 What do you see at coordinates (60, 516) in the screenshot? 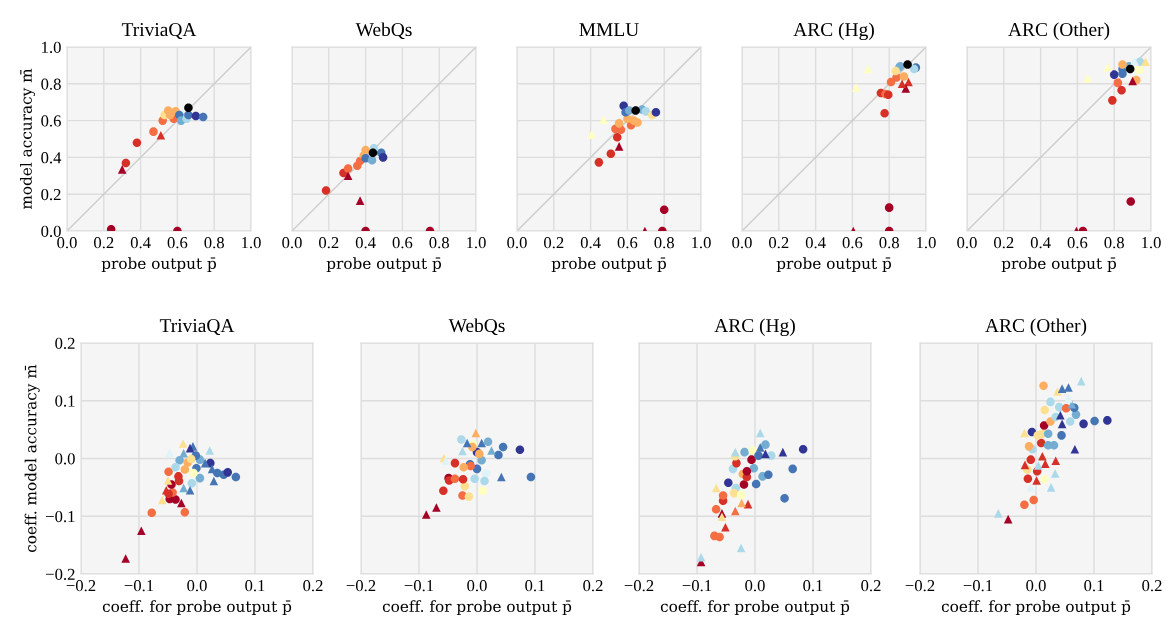
I see `y-tick-label: −0.1` at bounding box center [60, 516].